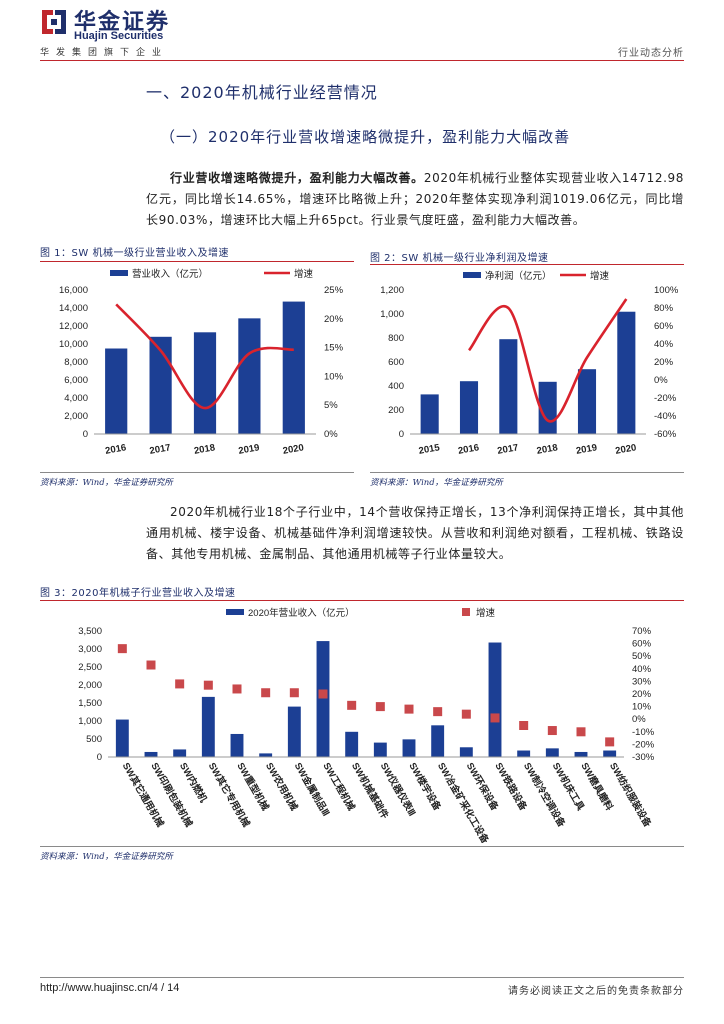  Describe the element at coordinates (596, 991) in the screenshot. I see `footer-disclaimer: 请务必阅读正文之后的免责条款部分` at that location.